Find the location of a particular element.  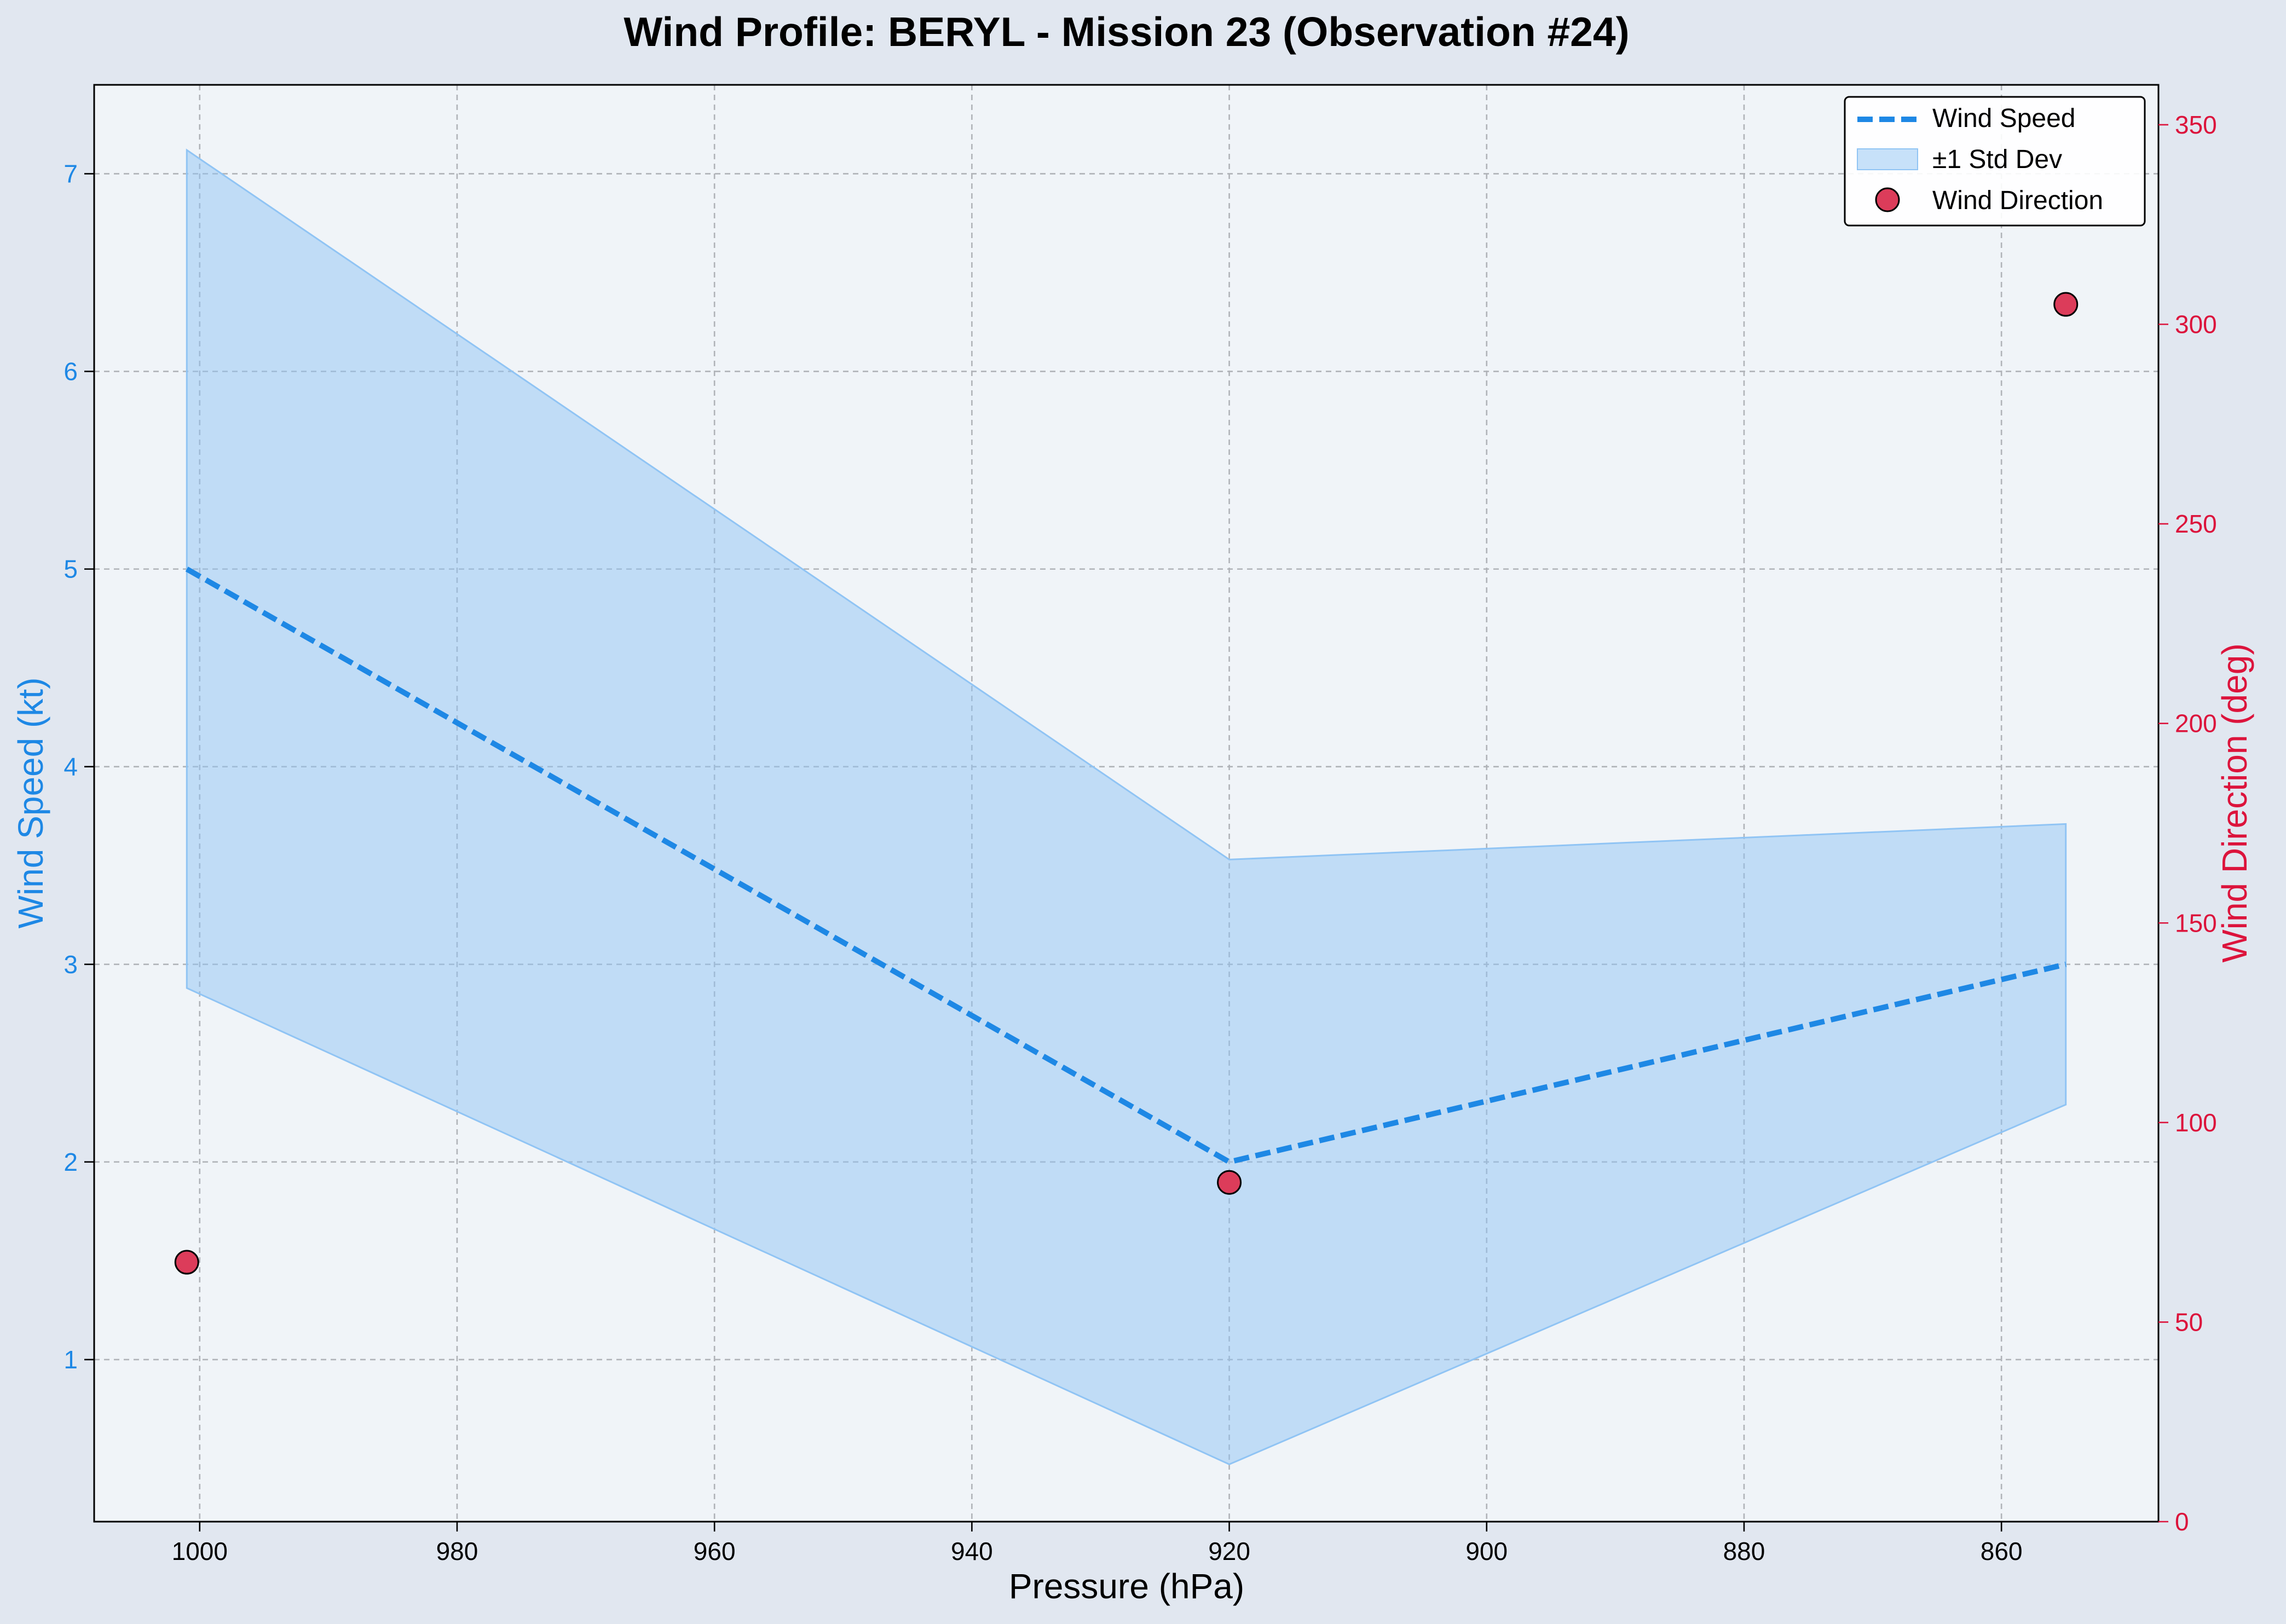

x-tick-label: 960 is located at coordinates (715, 1551).